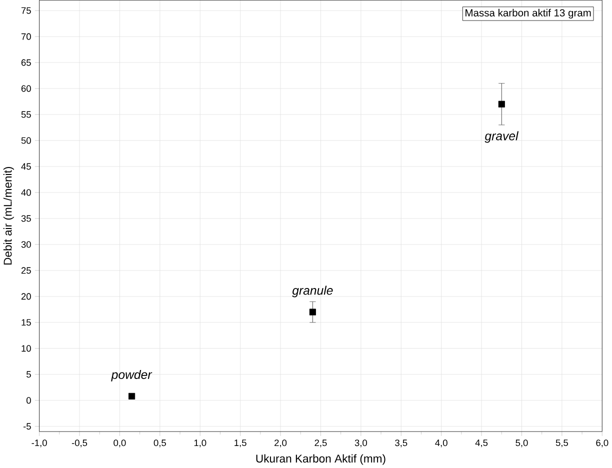 This screenshot has width=612, height=468. I want to click on x-tick-label: 1,5, so click(240, 443).